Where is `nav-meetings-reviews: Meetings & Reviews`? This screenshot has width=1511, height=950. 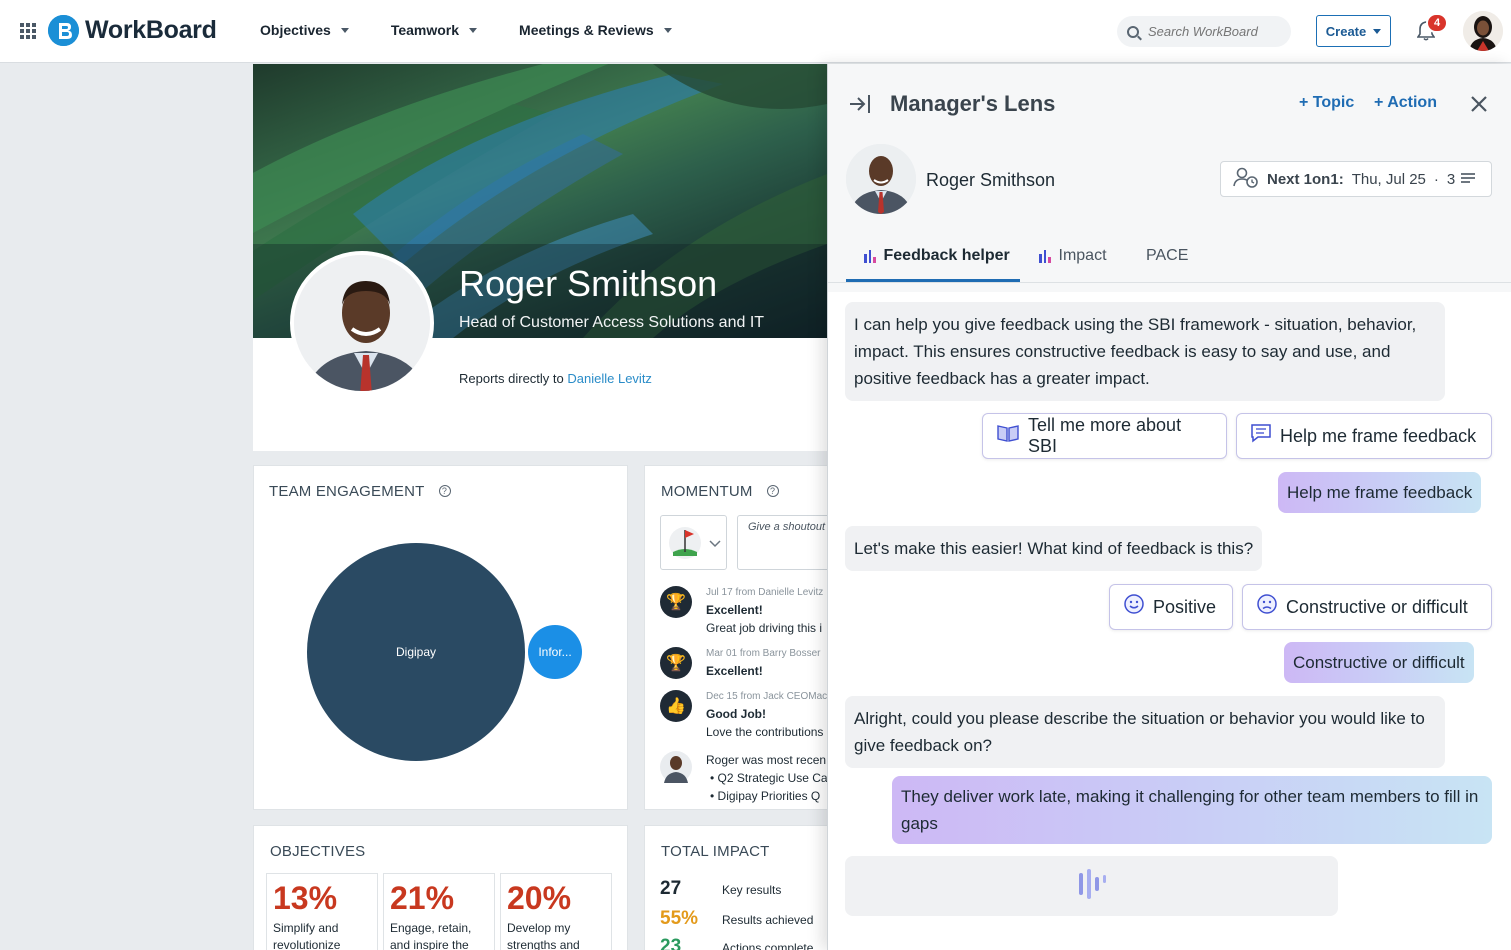
nav-meetings-reviews: Meetings & Reviews is located at coordinates (595, 30).